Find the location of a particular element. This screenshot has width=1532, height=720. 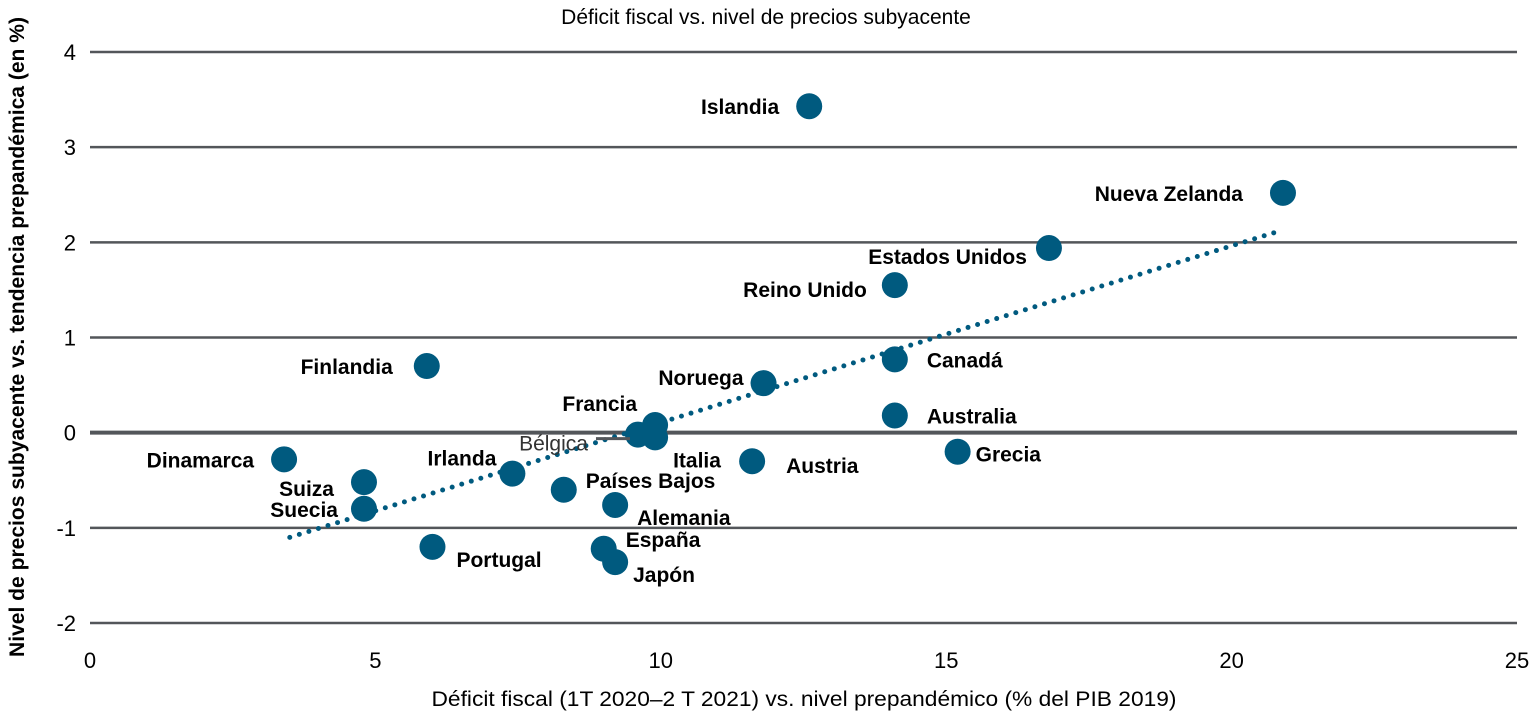

point-label: España is located at coordinates (663, 540).